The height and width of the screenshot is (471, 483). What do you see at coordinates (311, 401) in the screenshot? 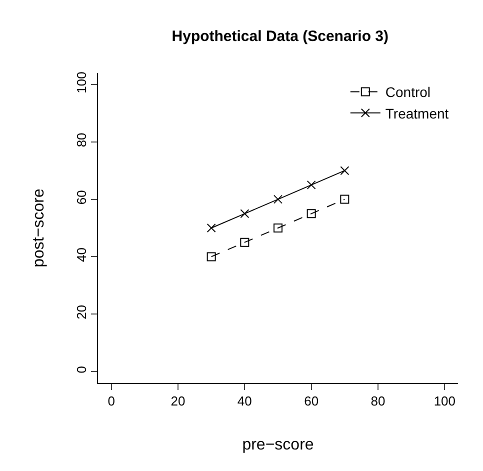
I see `x-tick-label: 60` at bounding box center [311, 401].